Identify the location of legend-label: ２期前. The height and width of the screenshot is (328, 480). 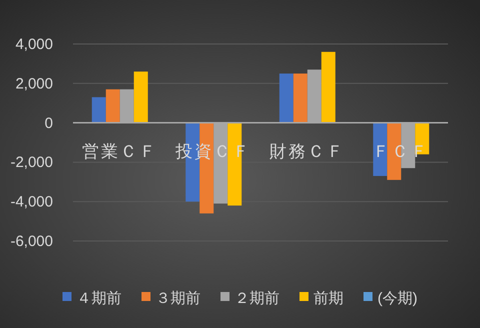
(257, 298).